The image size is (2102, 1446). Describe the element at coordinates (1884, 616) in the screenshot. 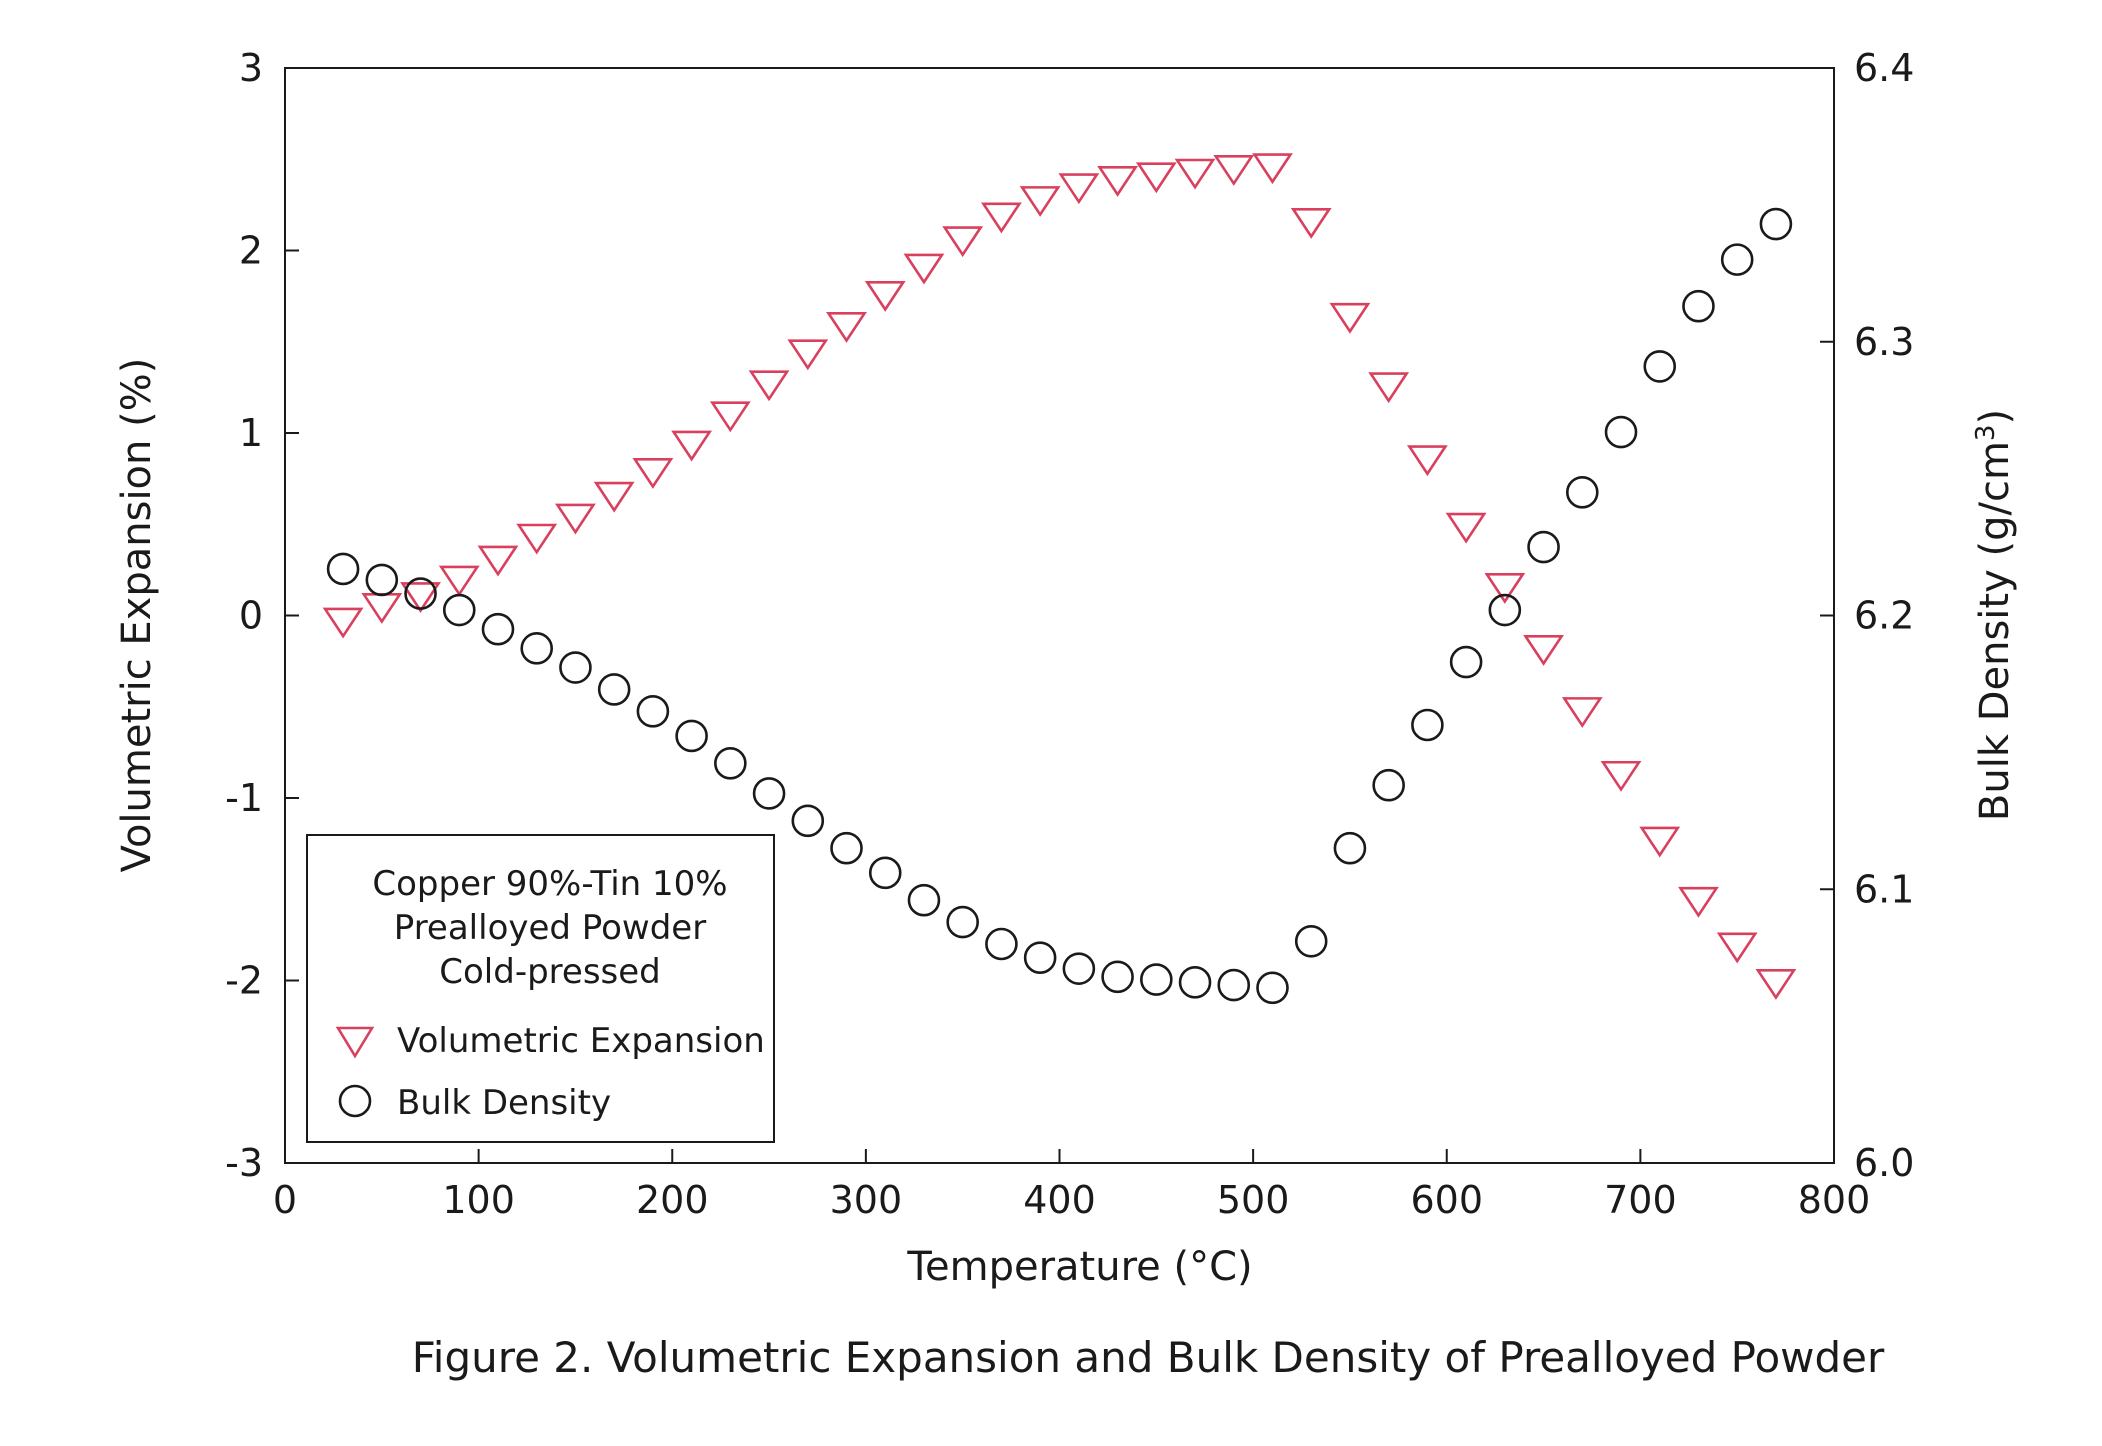

I see `right-y-tick-label: 6.2` at that location.